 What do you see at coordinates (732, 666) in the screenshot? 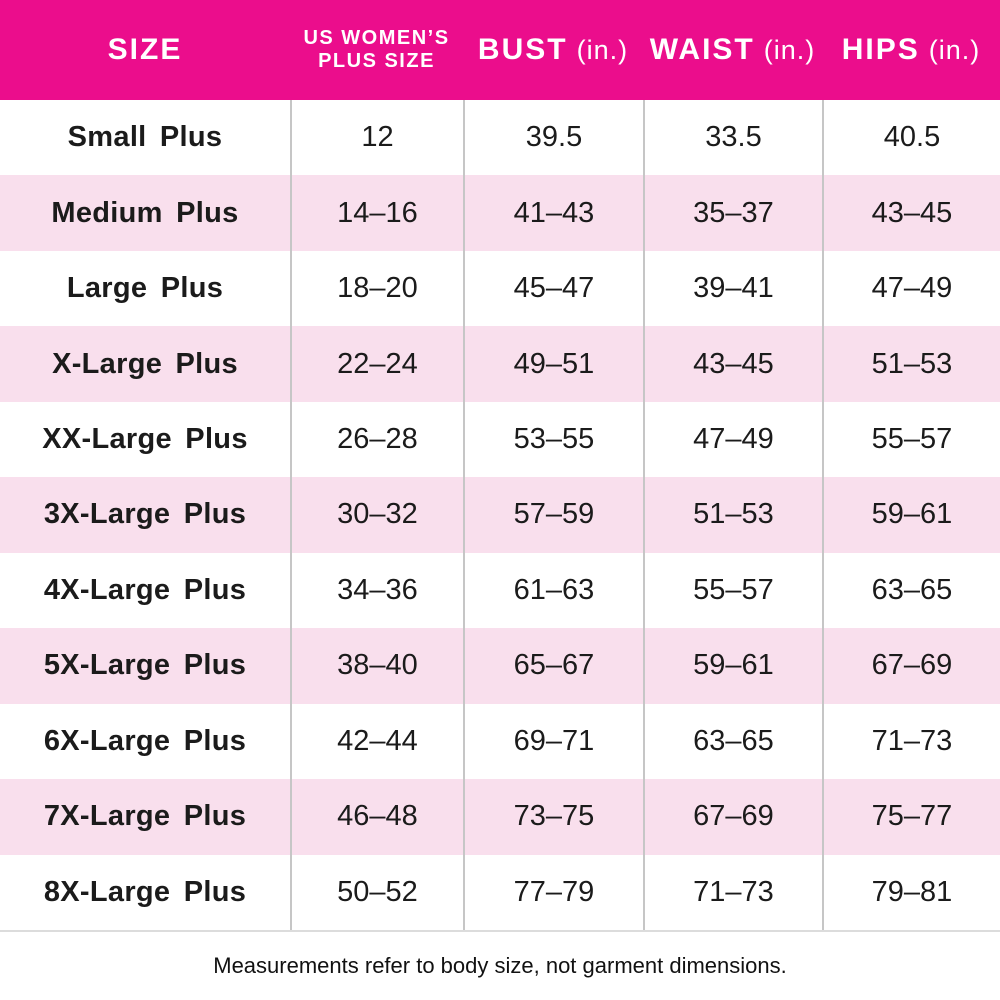
I see `cell-waist: 59–61` at bounding box center [732, 666].